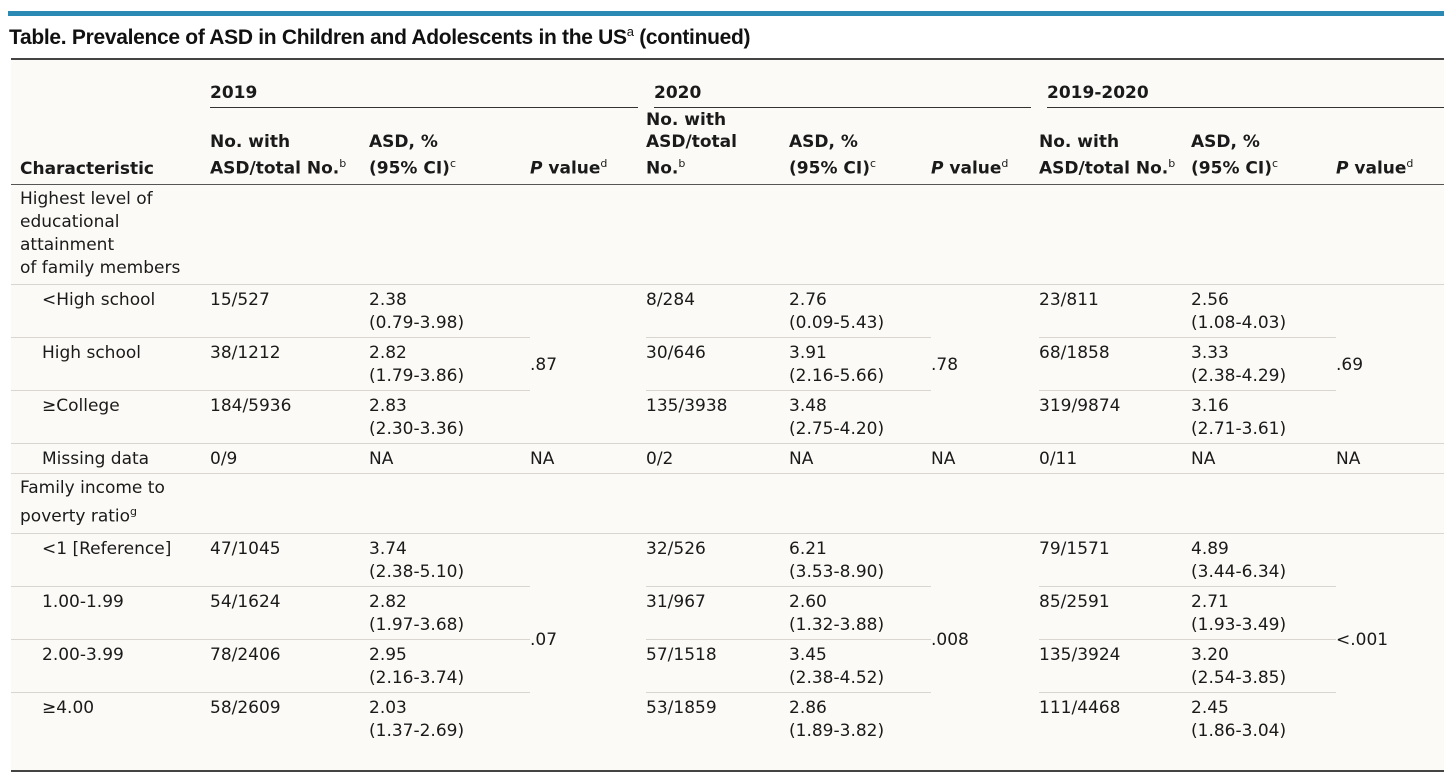  I want to click on col-header-p-2019: P valued, so click(588, 146).